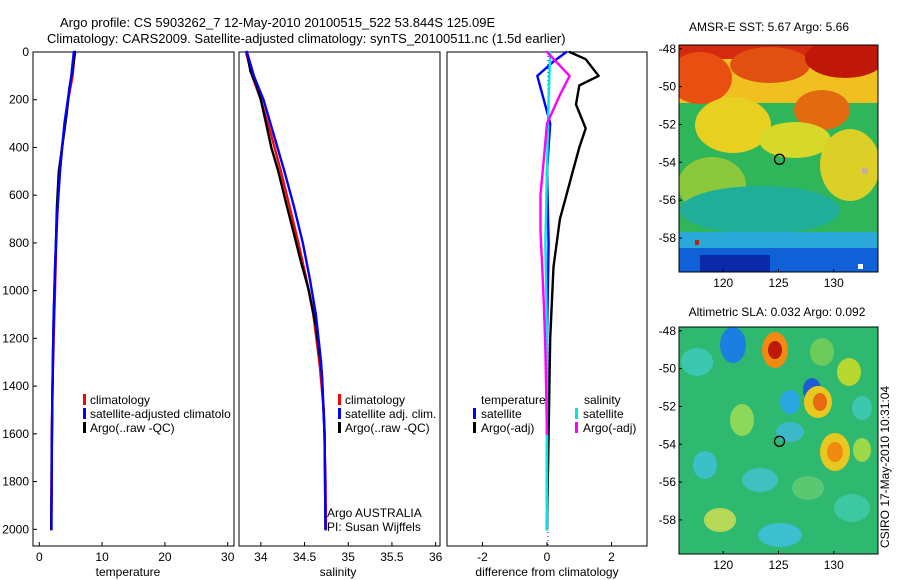 This screenshot has height=580, width=900. What do you see at coordinates (513, 400) in the screenshot?
I see `difference-legend-temperature-title: temperature` at bounding box center [513, 400].